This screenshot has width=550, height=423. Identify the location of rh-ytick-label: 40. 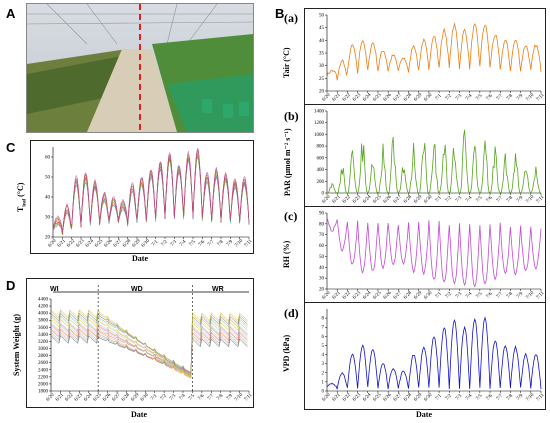
(322, 268).